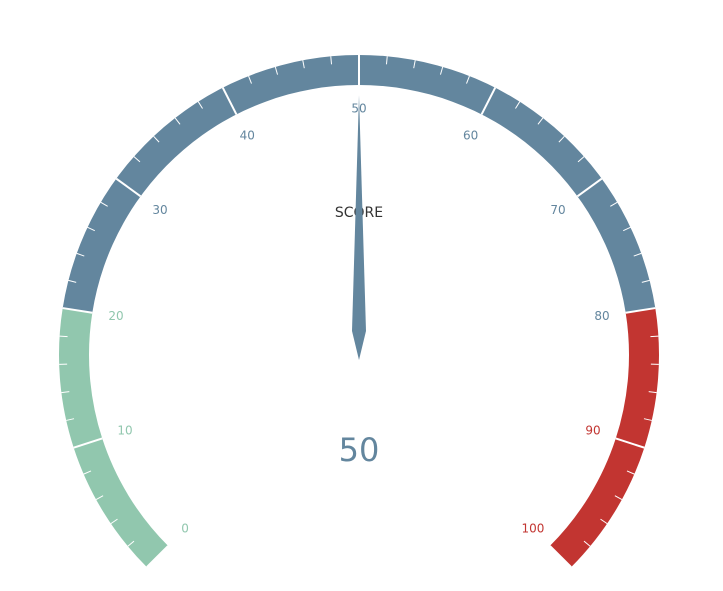 This screenshot has height=591, width=723. I want to click on tick-label-30: 30, so click(159, 210).